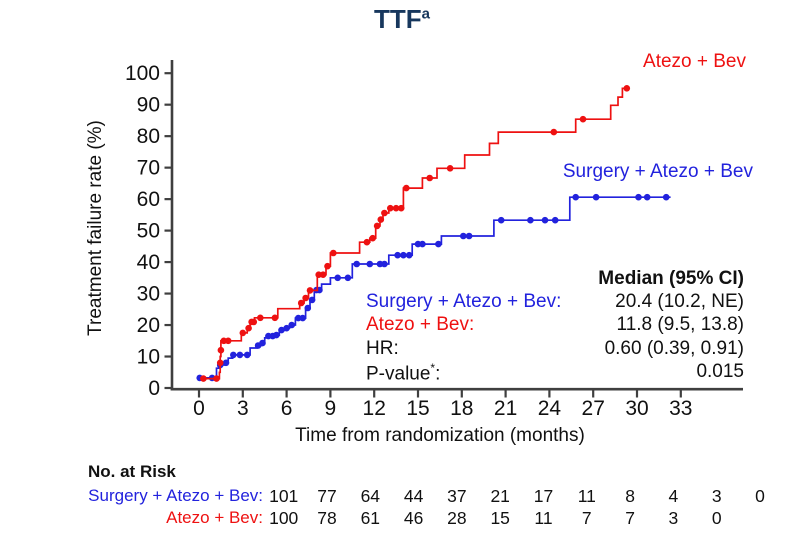  I want to click on title-superscript: a, so click(425, 14).